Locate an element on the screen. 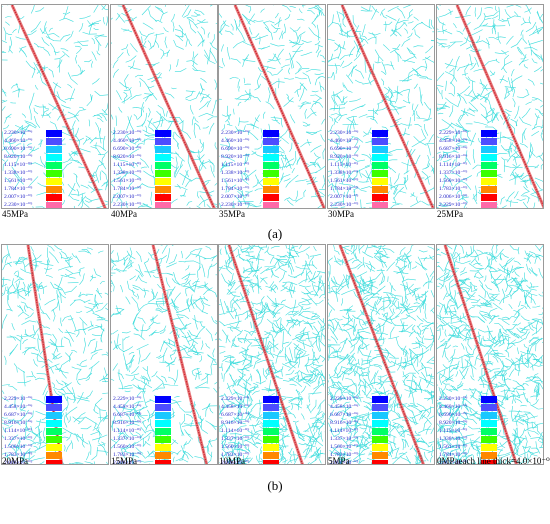  legend-value: 4.458×10⁻⁰⁶ is located at coordinates (235, 407).